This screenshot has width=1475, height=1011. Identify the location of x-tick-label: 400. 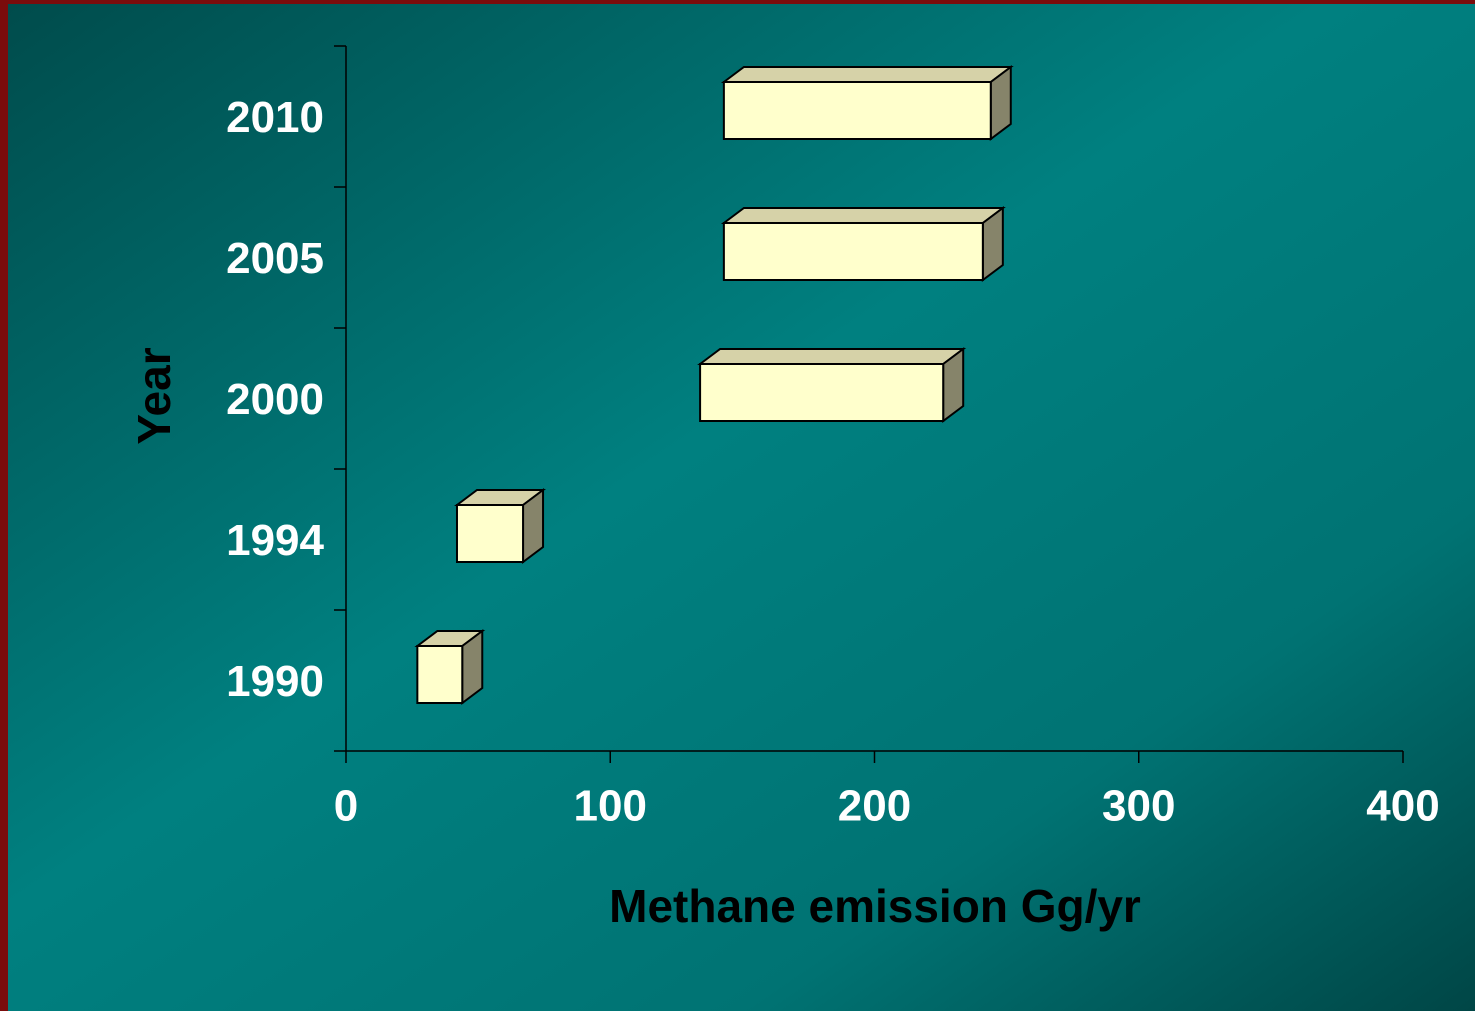
(1402, 806).